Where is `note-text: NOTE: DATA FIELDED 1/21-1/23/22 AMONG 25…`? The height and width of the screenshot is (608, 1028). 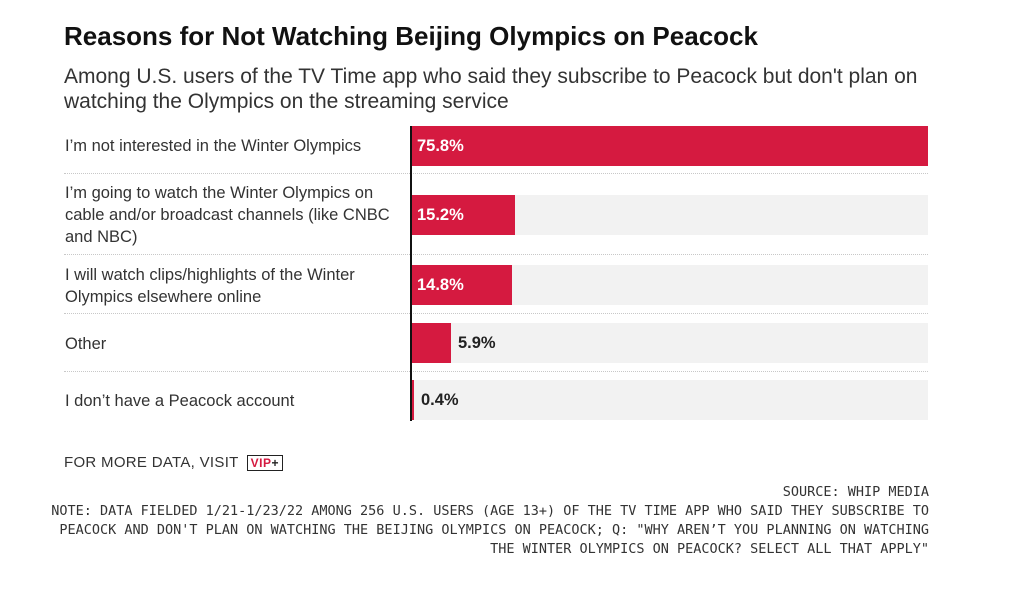 note-text: NOTE: DATA FIELDED 1/21-1/23/22 AMONG 25… is located at coordinates (490, 530).